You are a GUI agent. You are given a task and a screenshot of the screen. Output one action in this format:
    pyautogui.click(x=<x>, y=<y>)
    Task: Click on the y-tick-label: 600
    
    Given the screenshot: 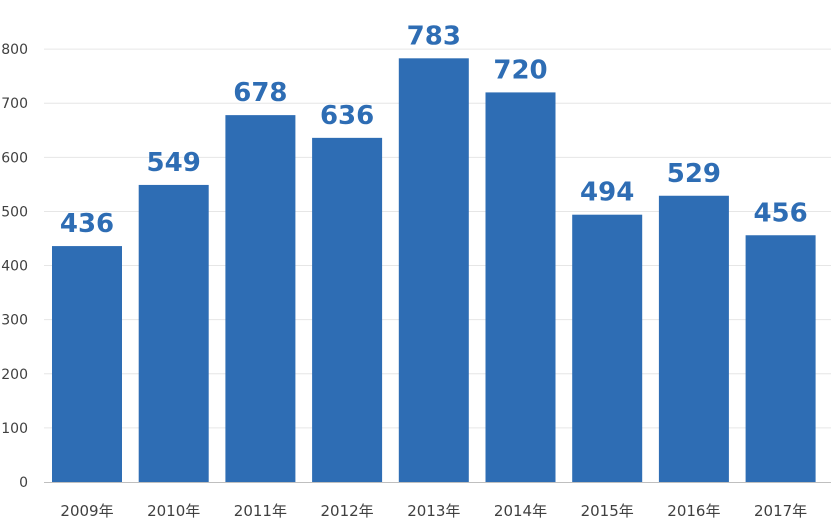 What is the action you would take?
    pyautogui.click(x=14, y=158)
    